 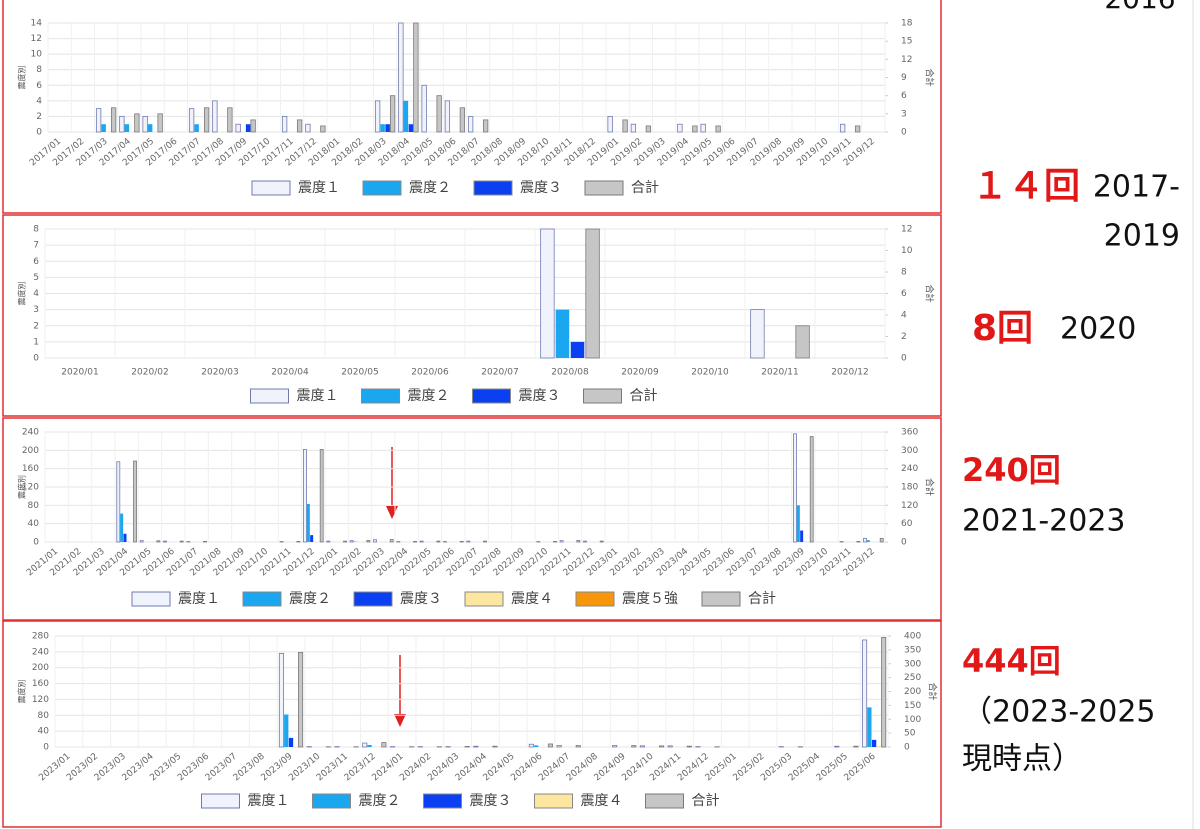 What do you see at coordinates (219, 373) in the screenshot?
I see `x-tick-label: 2020/03` at bounding box center [219, 373].